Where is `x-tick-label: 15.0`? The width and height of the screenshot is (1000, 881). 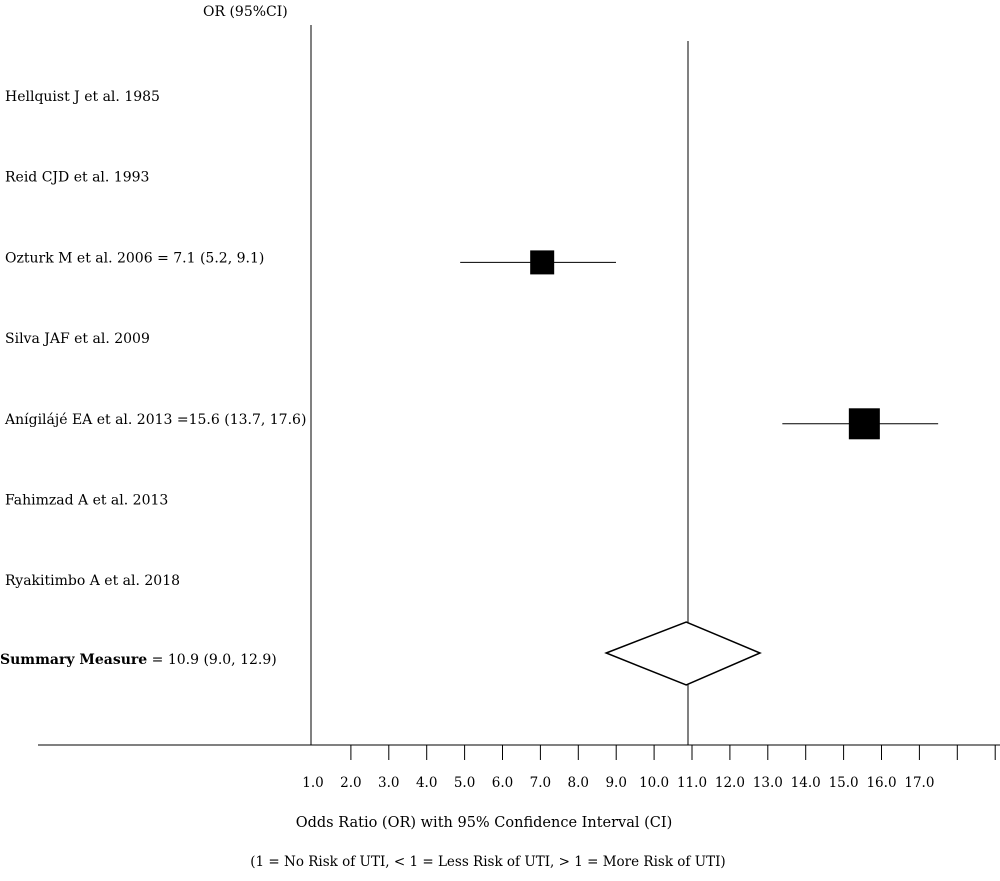 x-tick-label: 15.0 is located at coordinates (844, 783).